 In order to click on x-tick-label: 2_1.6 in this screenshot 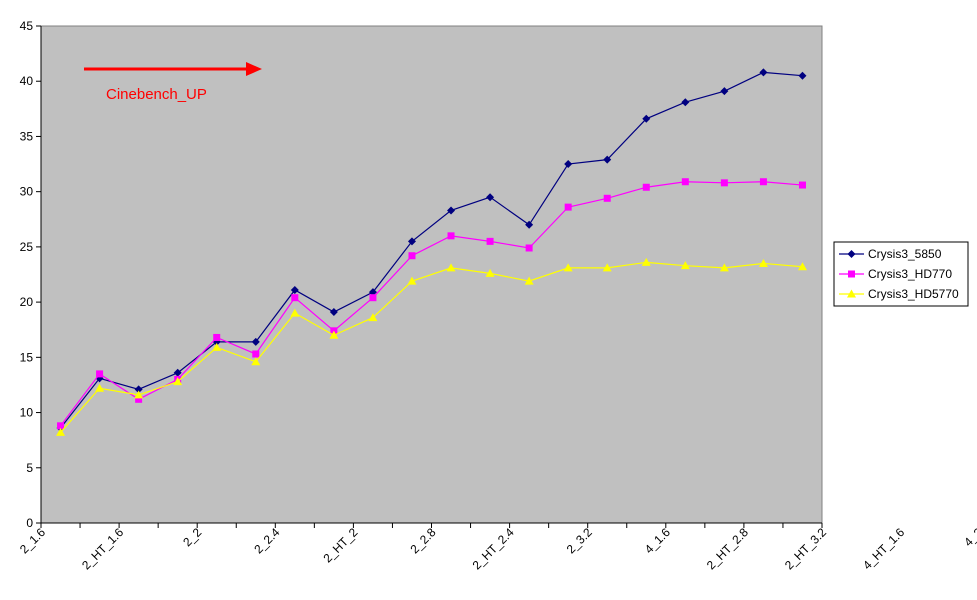, I will do `click(32, 540)`.